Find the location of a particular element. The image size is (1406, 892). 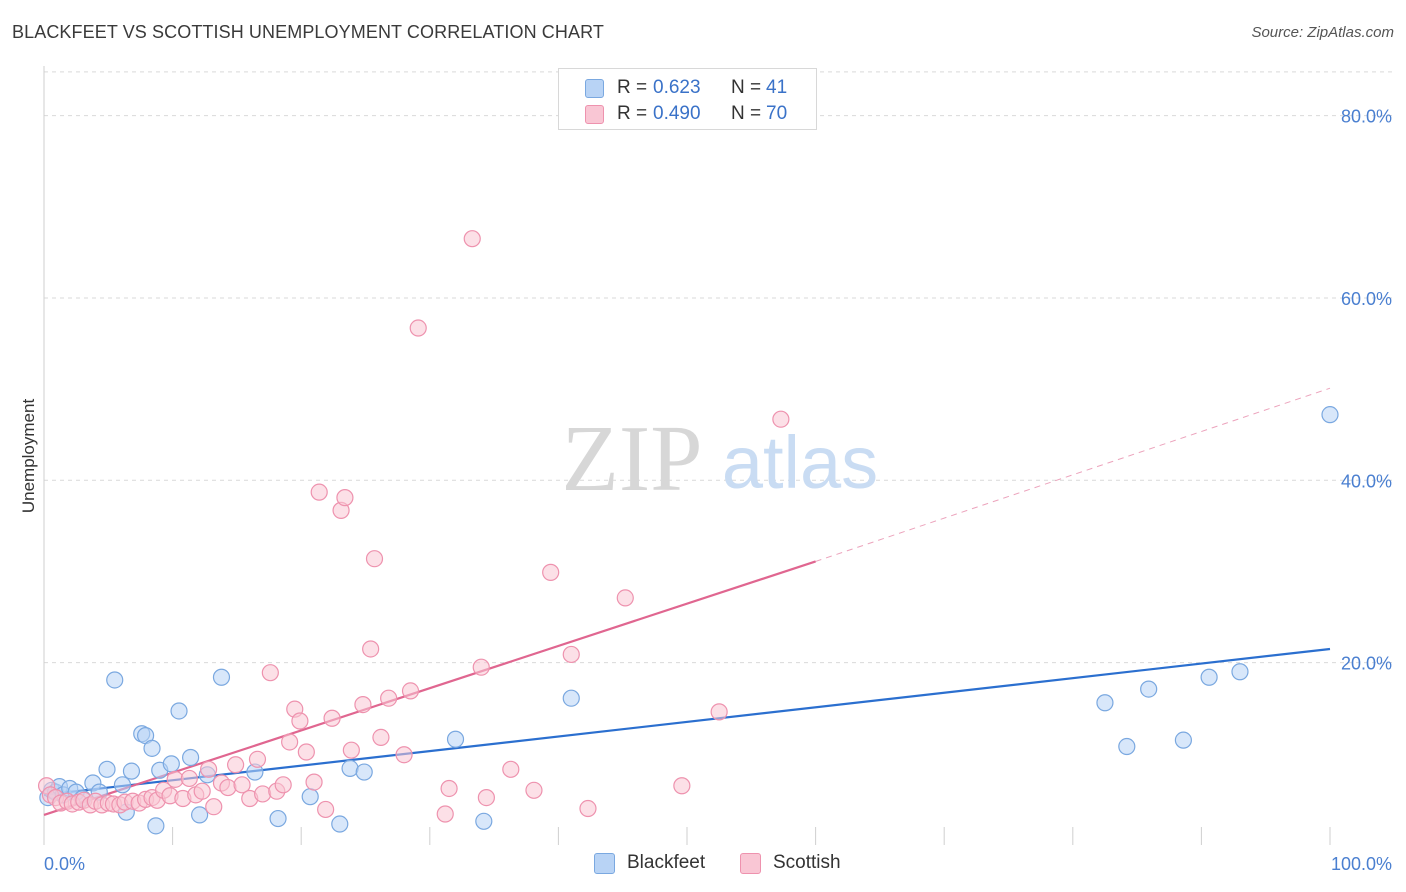

watermark-atlas: atlas is located at coordinates (800, 462).